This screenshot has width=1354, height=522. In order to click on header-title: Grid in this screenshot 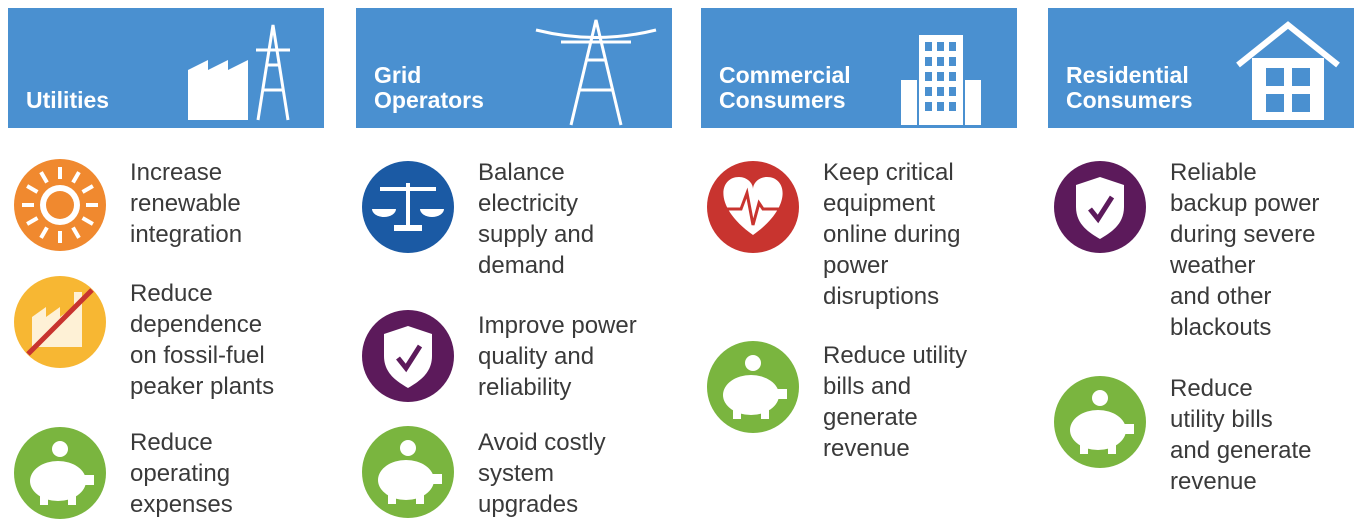, I will do `click(398, 75)`.